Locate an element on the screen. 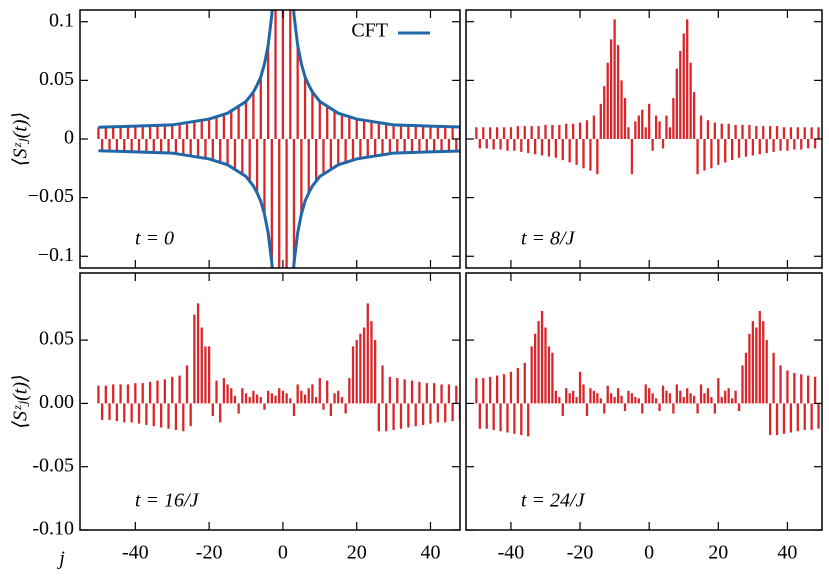  y-tick-label: 0.1 is located at coordinates (61, 20).